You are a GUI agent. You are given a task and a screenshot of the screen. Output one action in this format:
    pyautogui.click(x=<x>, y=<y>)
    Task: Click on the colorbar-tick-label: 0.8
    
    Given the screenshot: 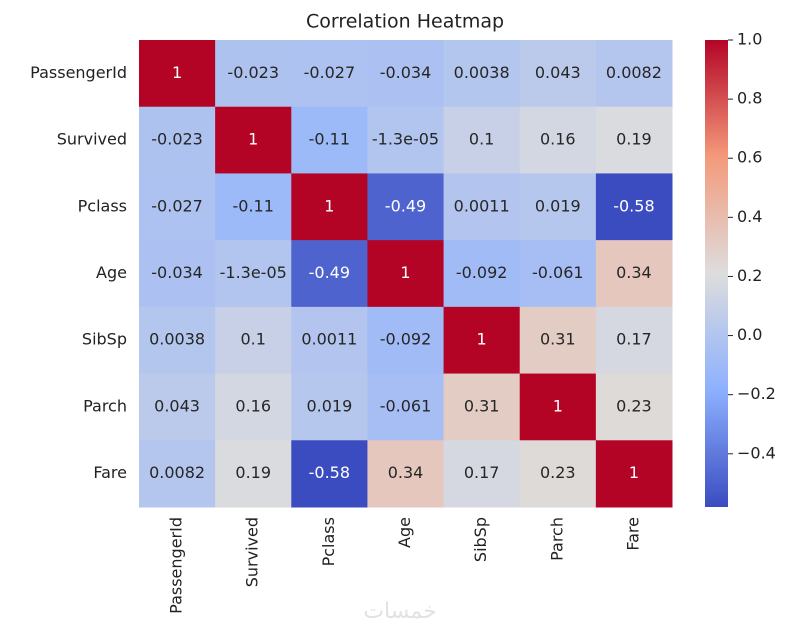 What is the action you would take?
    pyautogui.click(x=749, y=98)
    